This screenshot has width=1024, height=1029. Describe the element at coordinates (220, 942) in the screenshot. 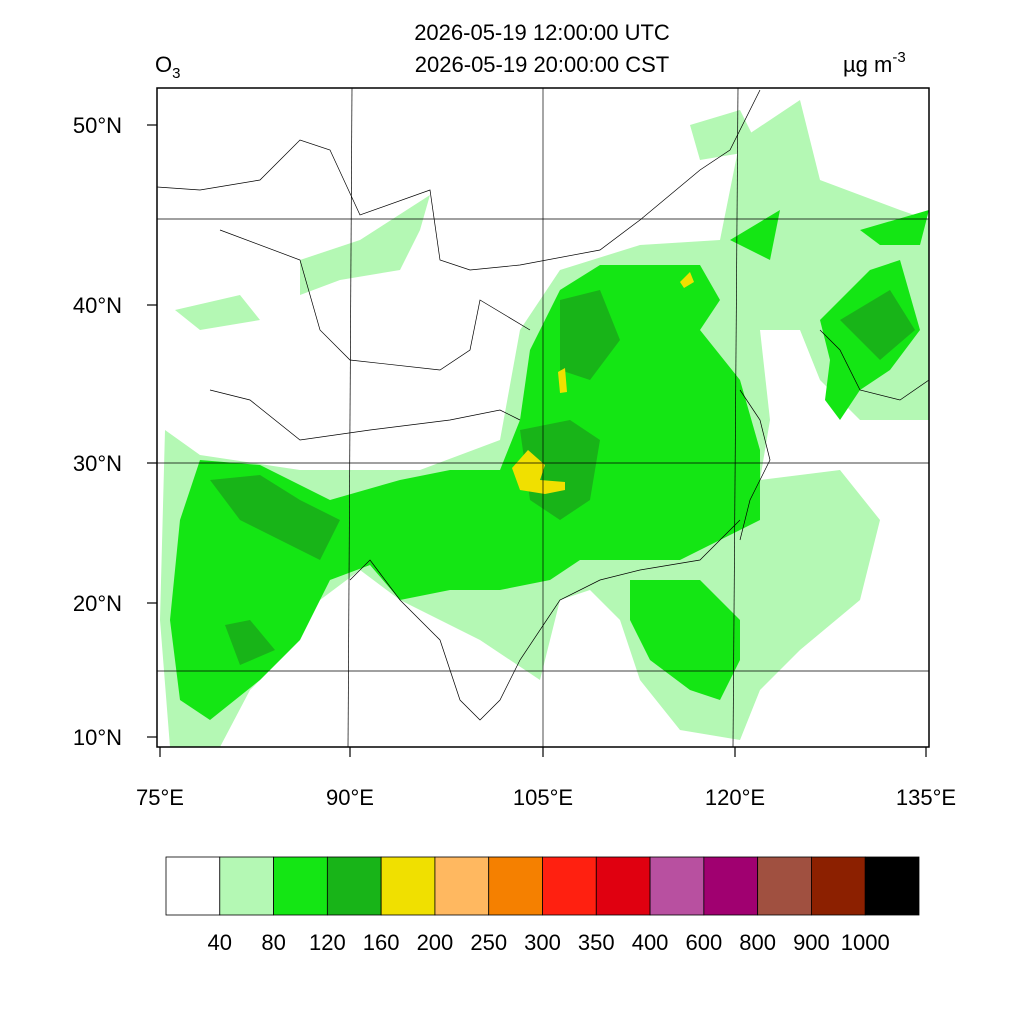

I see `colorbar-level: 40` at that location.